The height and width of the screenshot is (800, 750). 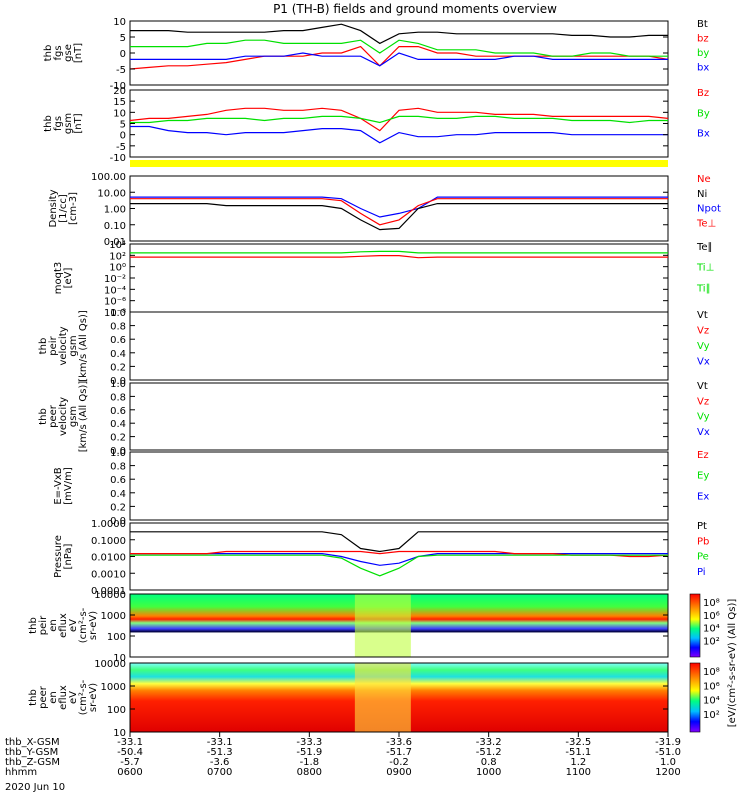 What do you see at coordinates (220, 752) in the screenshot?
I see `x-tick-label: -51.3` at bounding box center [220, 752].